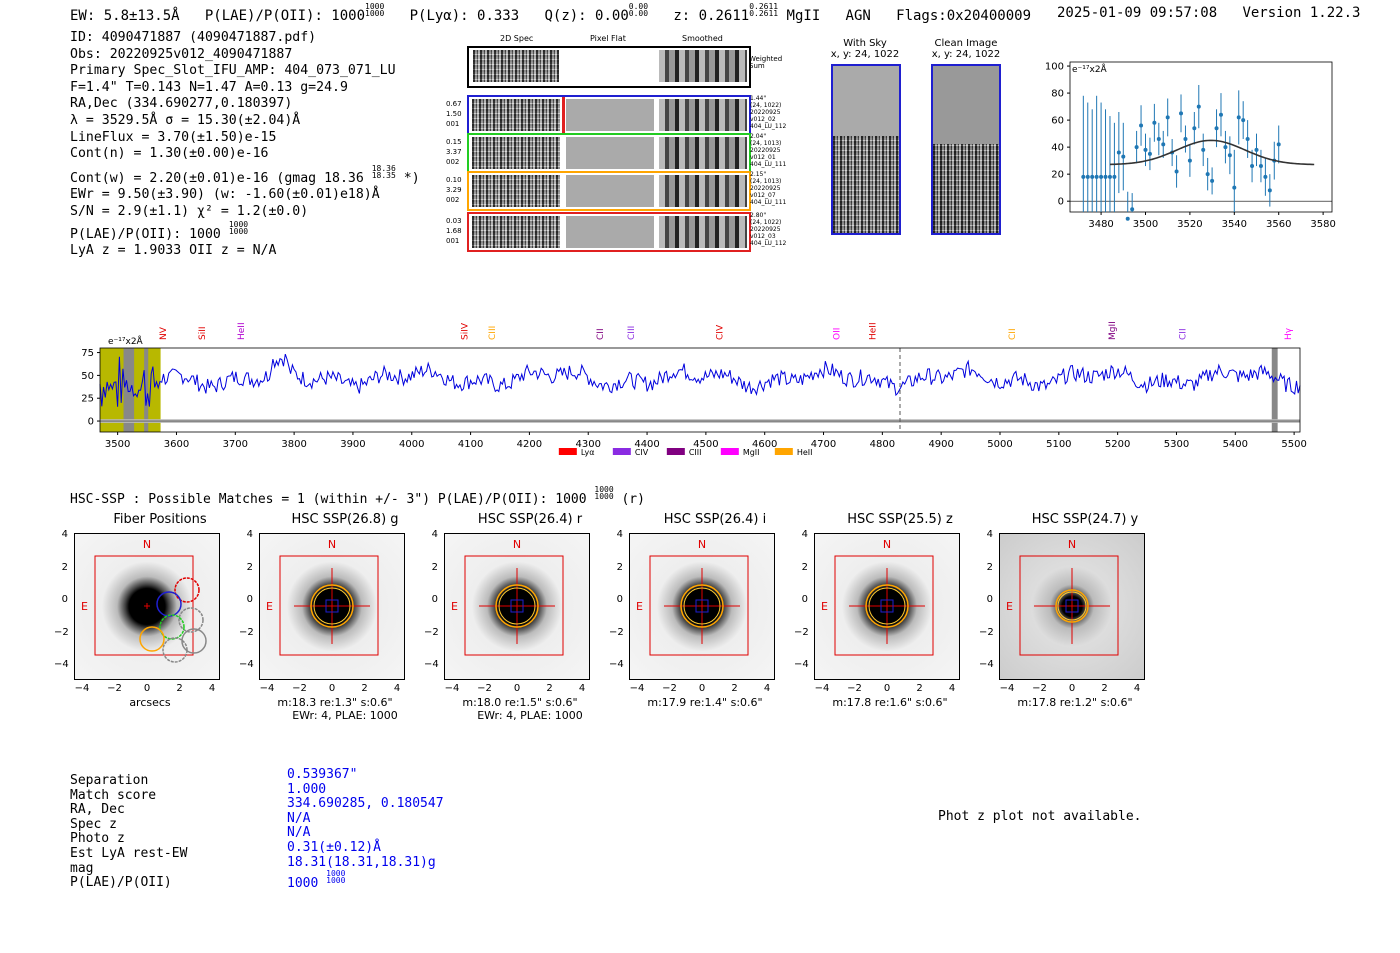 The width and height of the screenshot is (1400, 953). What do you see at coordinates (457, 190) in the screenshot?
I see `cutout-row-left-label: 0.10 3.29 002` at bounding box center [457, 190].